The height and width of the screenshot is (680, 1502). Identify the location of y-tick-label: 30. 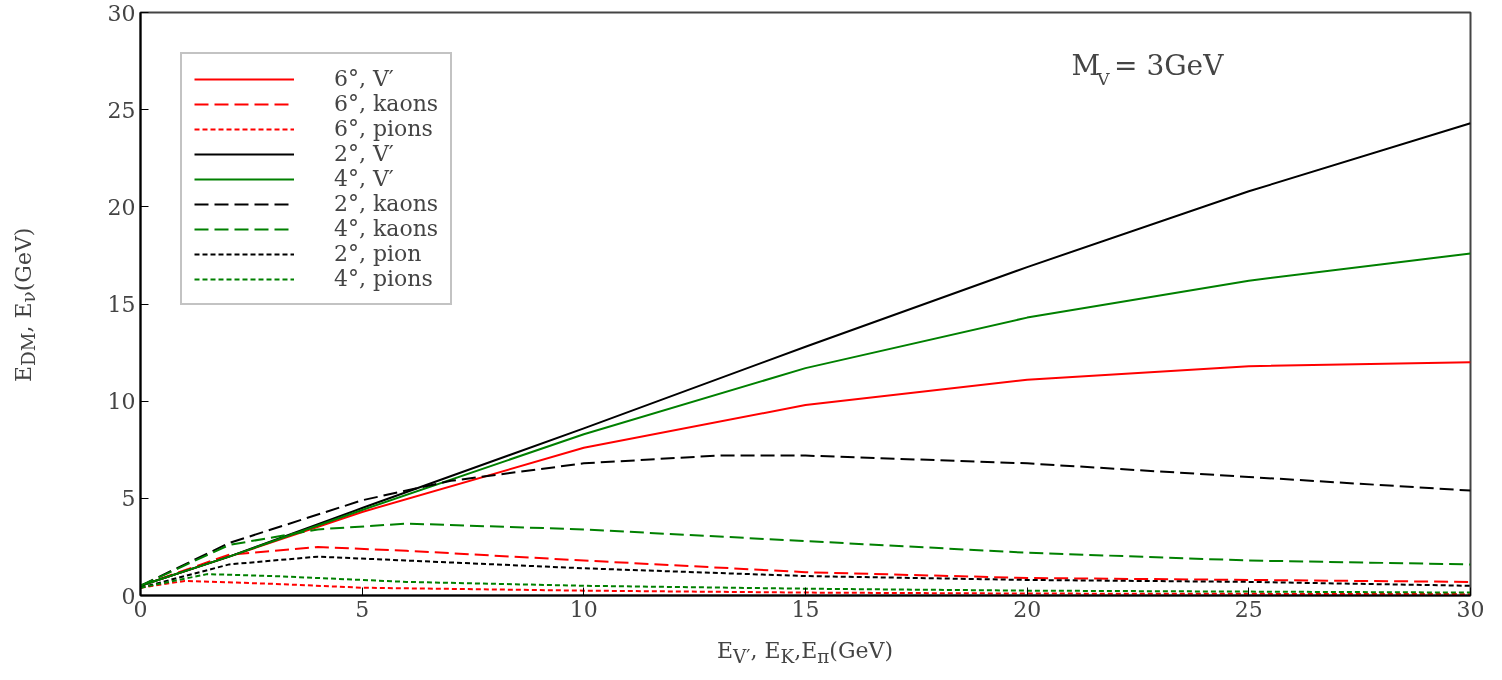
(121, 13).